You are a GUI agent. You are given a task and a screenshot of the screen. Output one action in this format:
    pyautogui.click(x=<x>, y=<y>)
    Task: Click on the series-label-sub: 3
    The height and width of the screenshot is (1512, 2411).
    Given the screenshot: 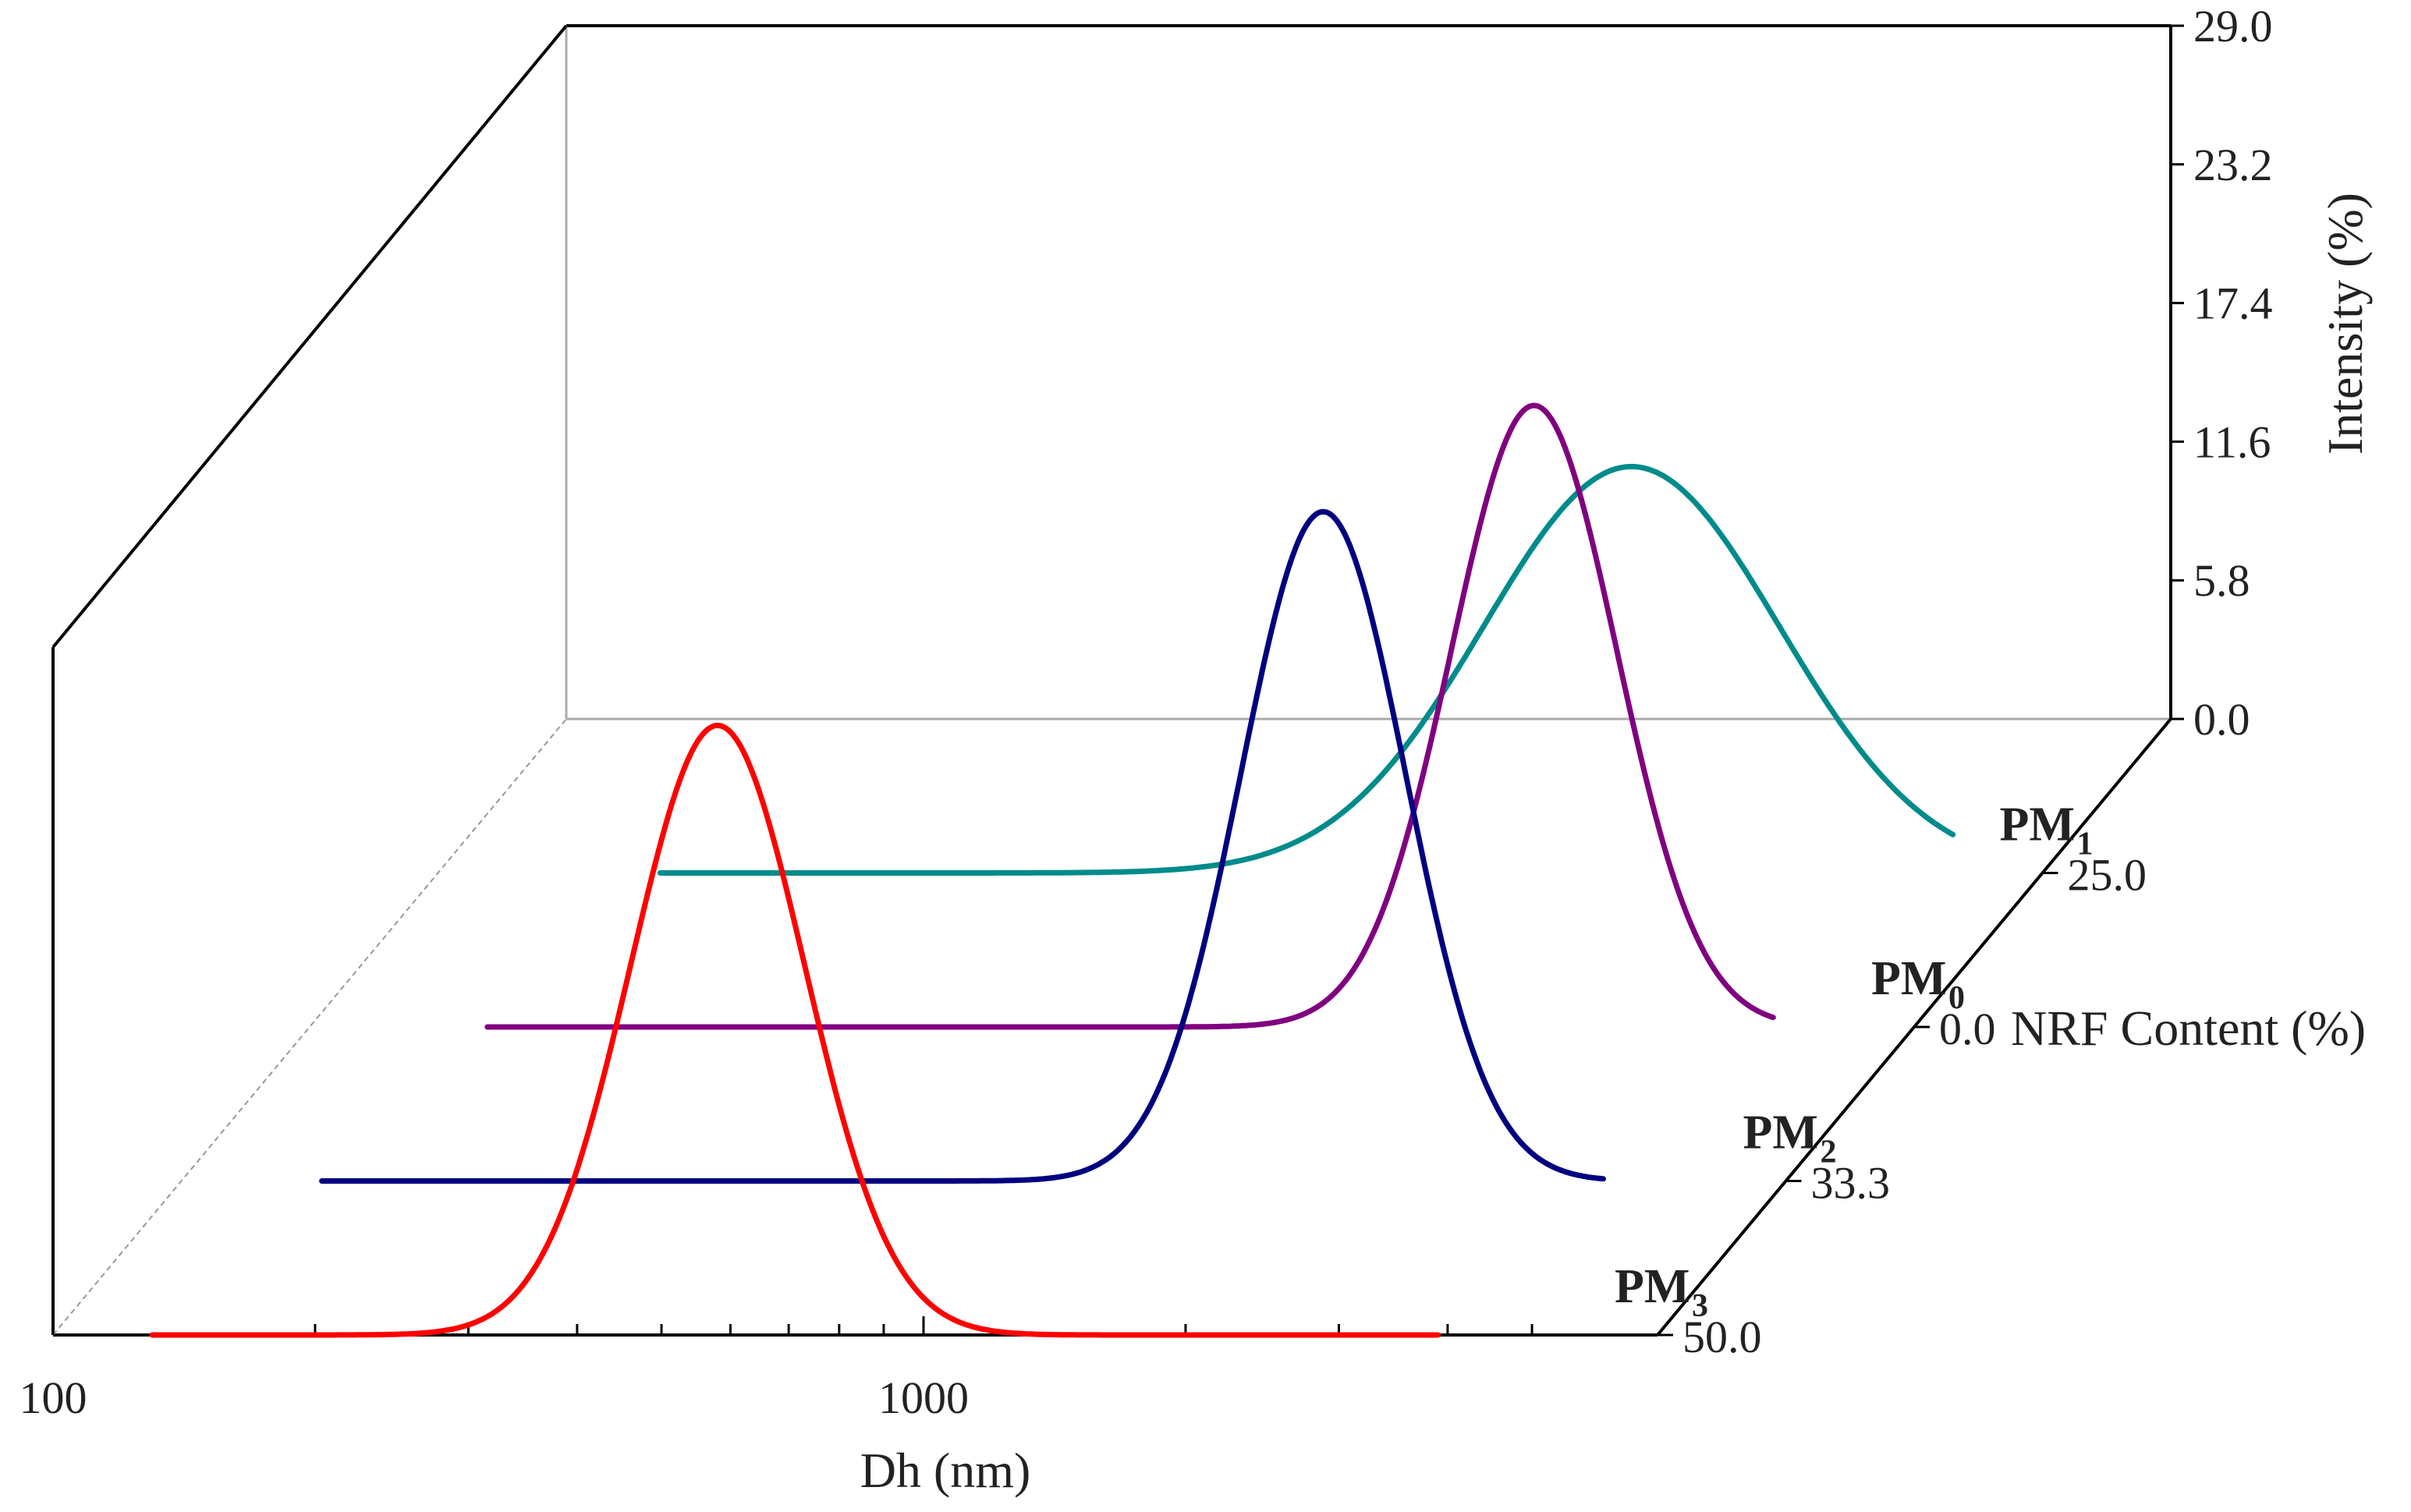 What is the action you would take?
    pyautogui.click(x=1700, y=1306)
    